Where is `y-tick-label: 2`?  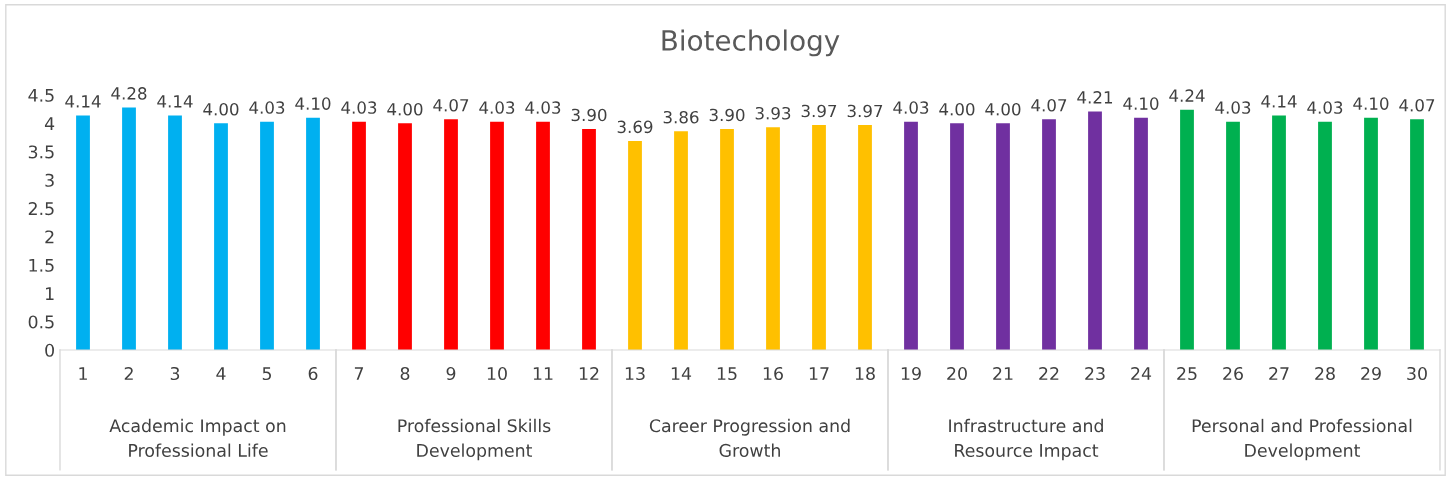
y-tick-label: 2 is located at coordinates (49, 237).